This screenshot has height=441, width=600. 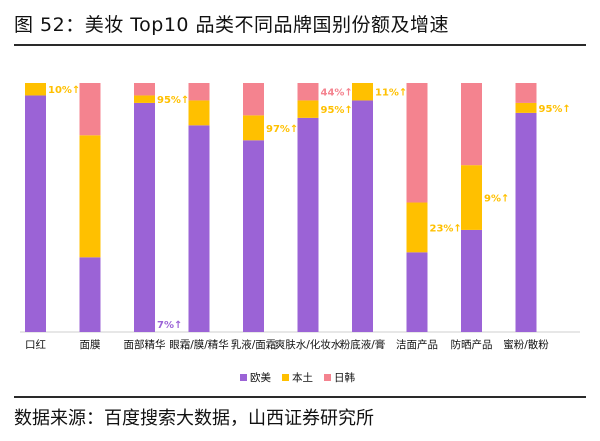 I want to click on legend-label: 欧美, so click(x=260, y=377).